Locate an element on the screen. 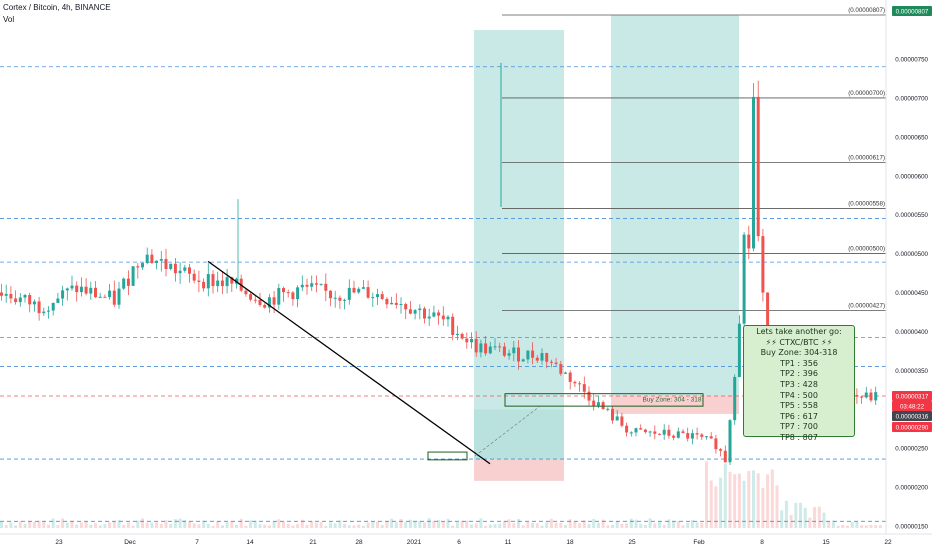 The width and height of the screenshot is (932, 550). note-line: TP5 : 558 is located at coordinates (799, 406).